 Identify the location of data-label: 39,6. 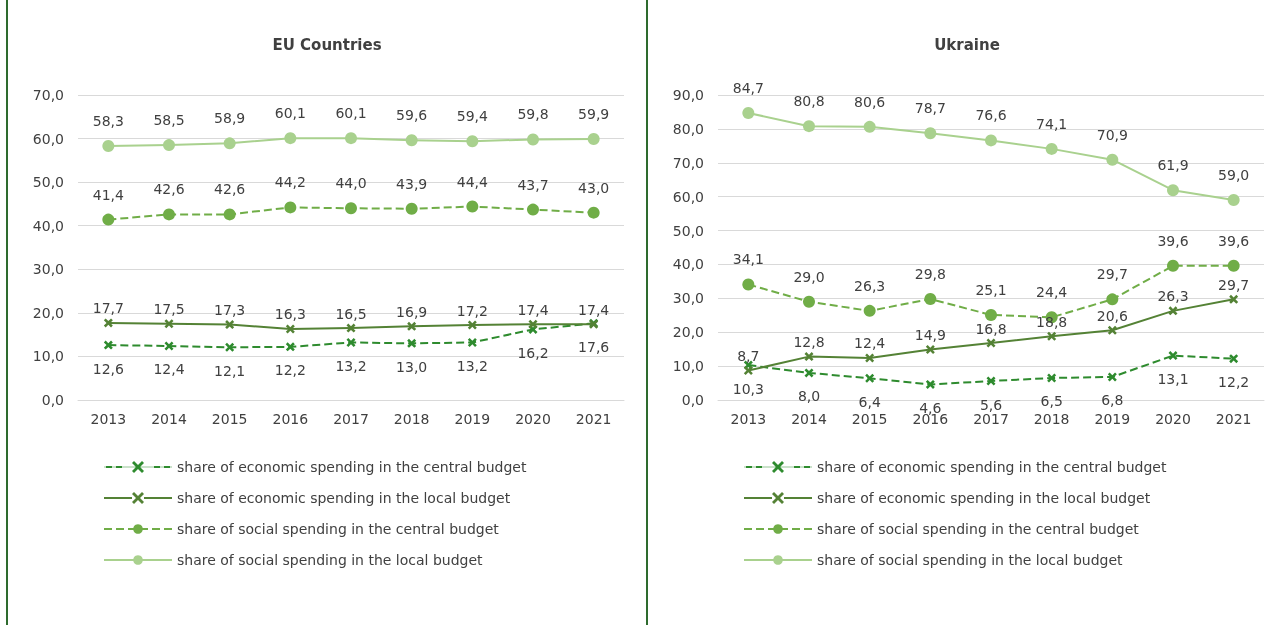
(1234, 240).